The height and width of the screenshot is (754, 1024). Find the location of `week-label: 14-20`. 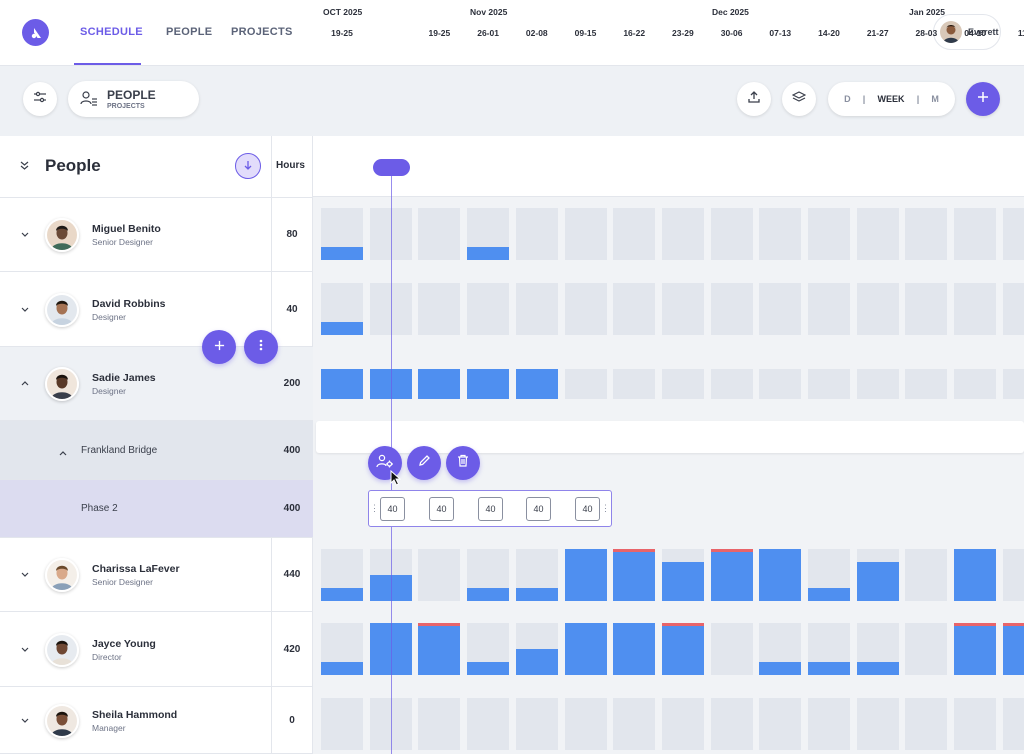

week-label: 14-20 is located at coordinates (829, 33).